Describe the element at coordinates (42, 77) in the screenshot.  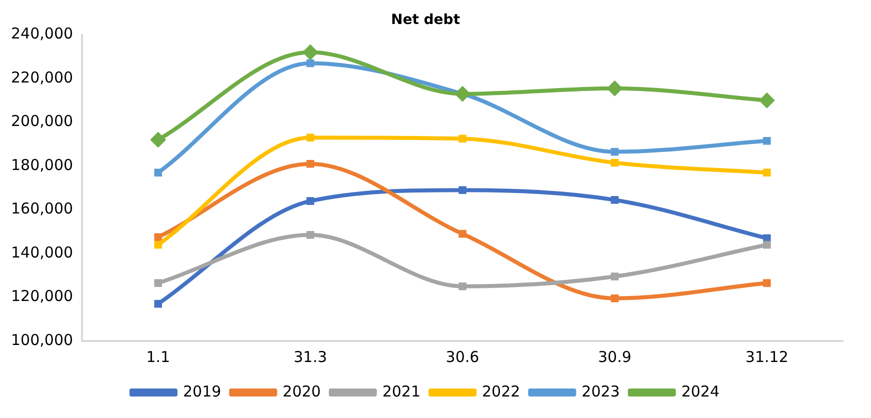
I see `y-tick-label: 220,000` at that location.